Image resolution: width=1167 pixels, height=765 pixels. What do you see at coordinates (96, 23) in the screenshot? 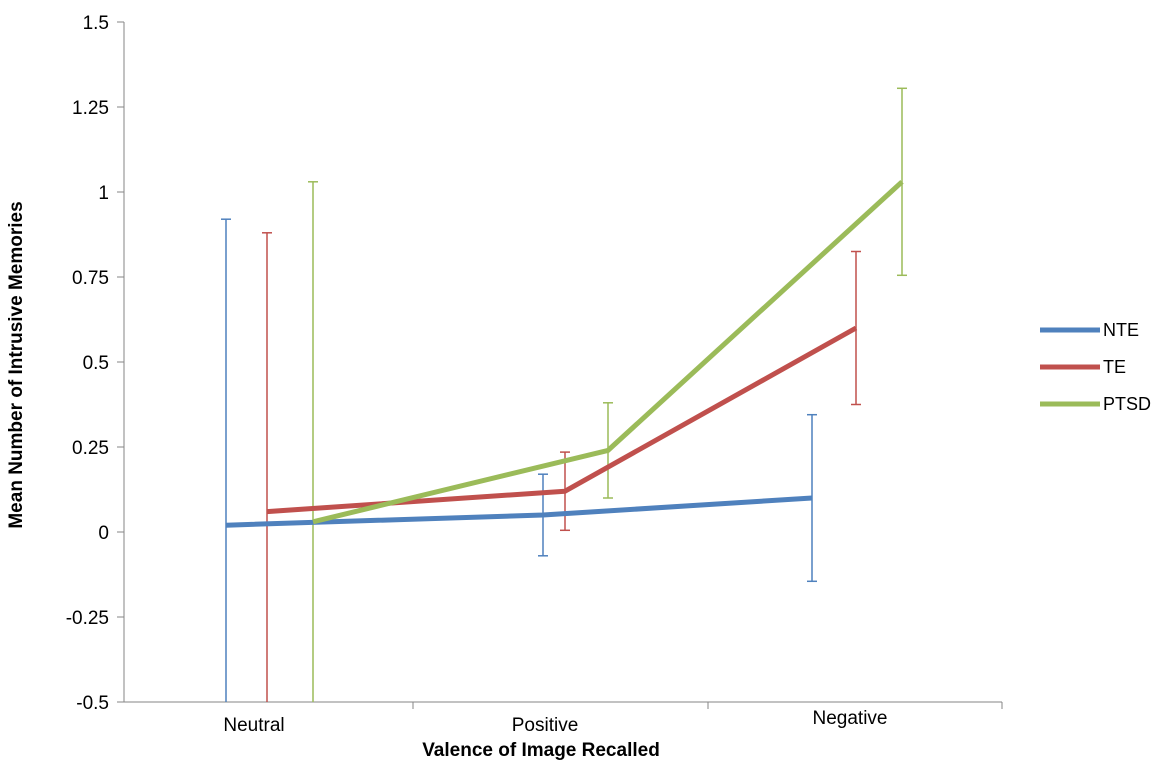
I see `y-tick-label: 1.5` at bounding box center [96, 23].